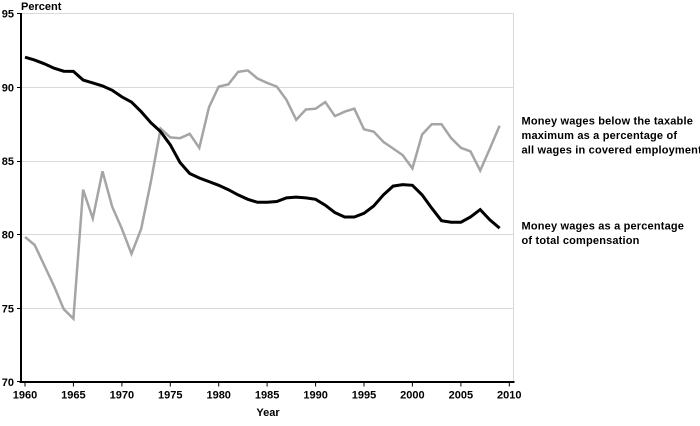 This screenshot has height=426, width=700. What do you see at coordinates (364, 396) in the screenshot?
I see `svg-text: 1995` at bounding box center [364, 396].